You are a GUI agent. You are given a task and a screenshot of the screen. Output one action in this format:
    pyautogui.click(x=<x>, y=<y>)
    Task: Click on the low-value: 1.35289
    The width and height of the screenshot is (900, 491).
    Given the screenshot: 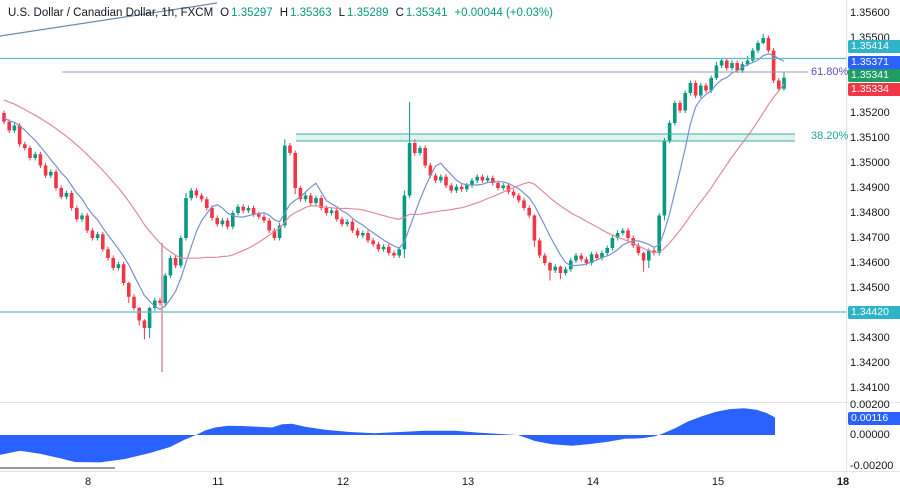 What is the action you would take?
    pyautogui.click(x=368, y=13)
    